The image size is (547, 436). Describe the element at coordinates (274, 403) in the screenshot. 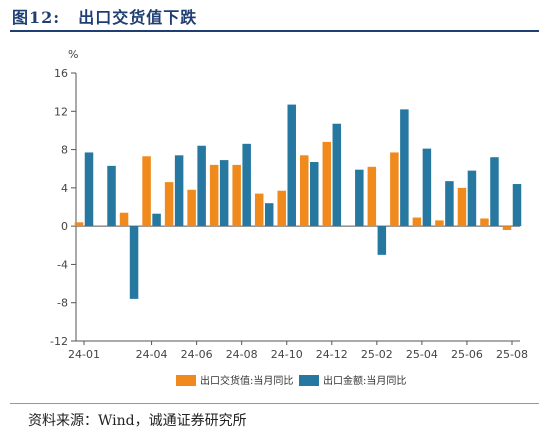

I see `source-divider` at that location.